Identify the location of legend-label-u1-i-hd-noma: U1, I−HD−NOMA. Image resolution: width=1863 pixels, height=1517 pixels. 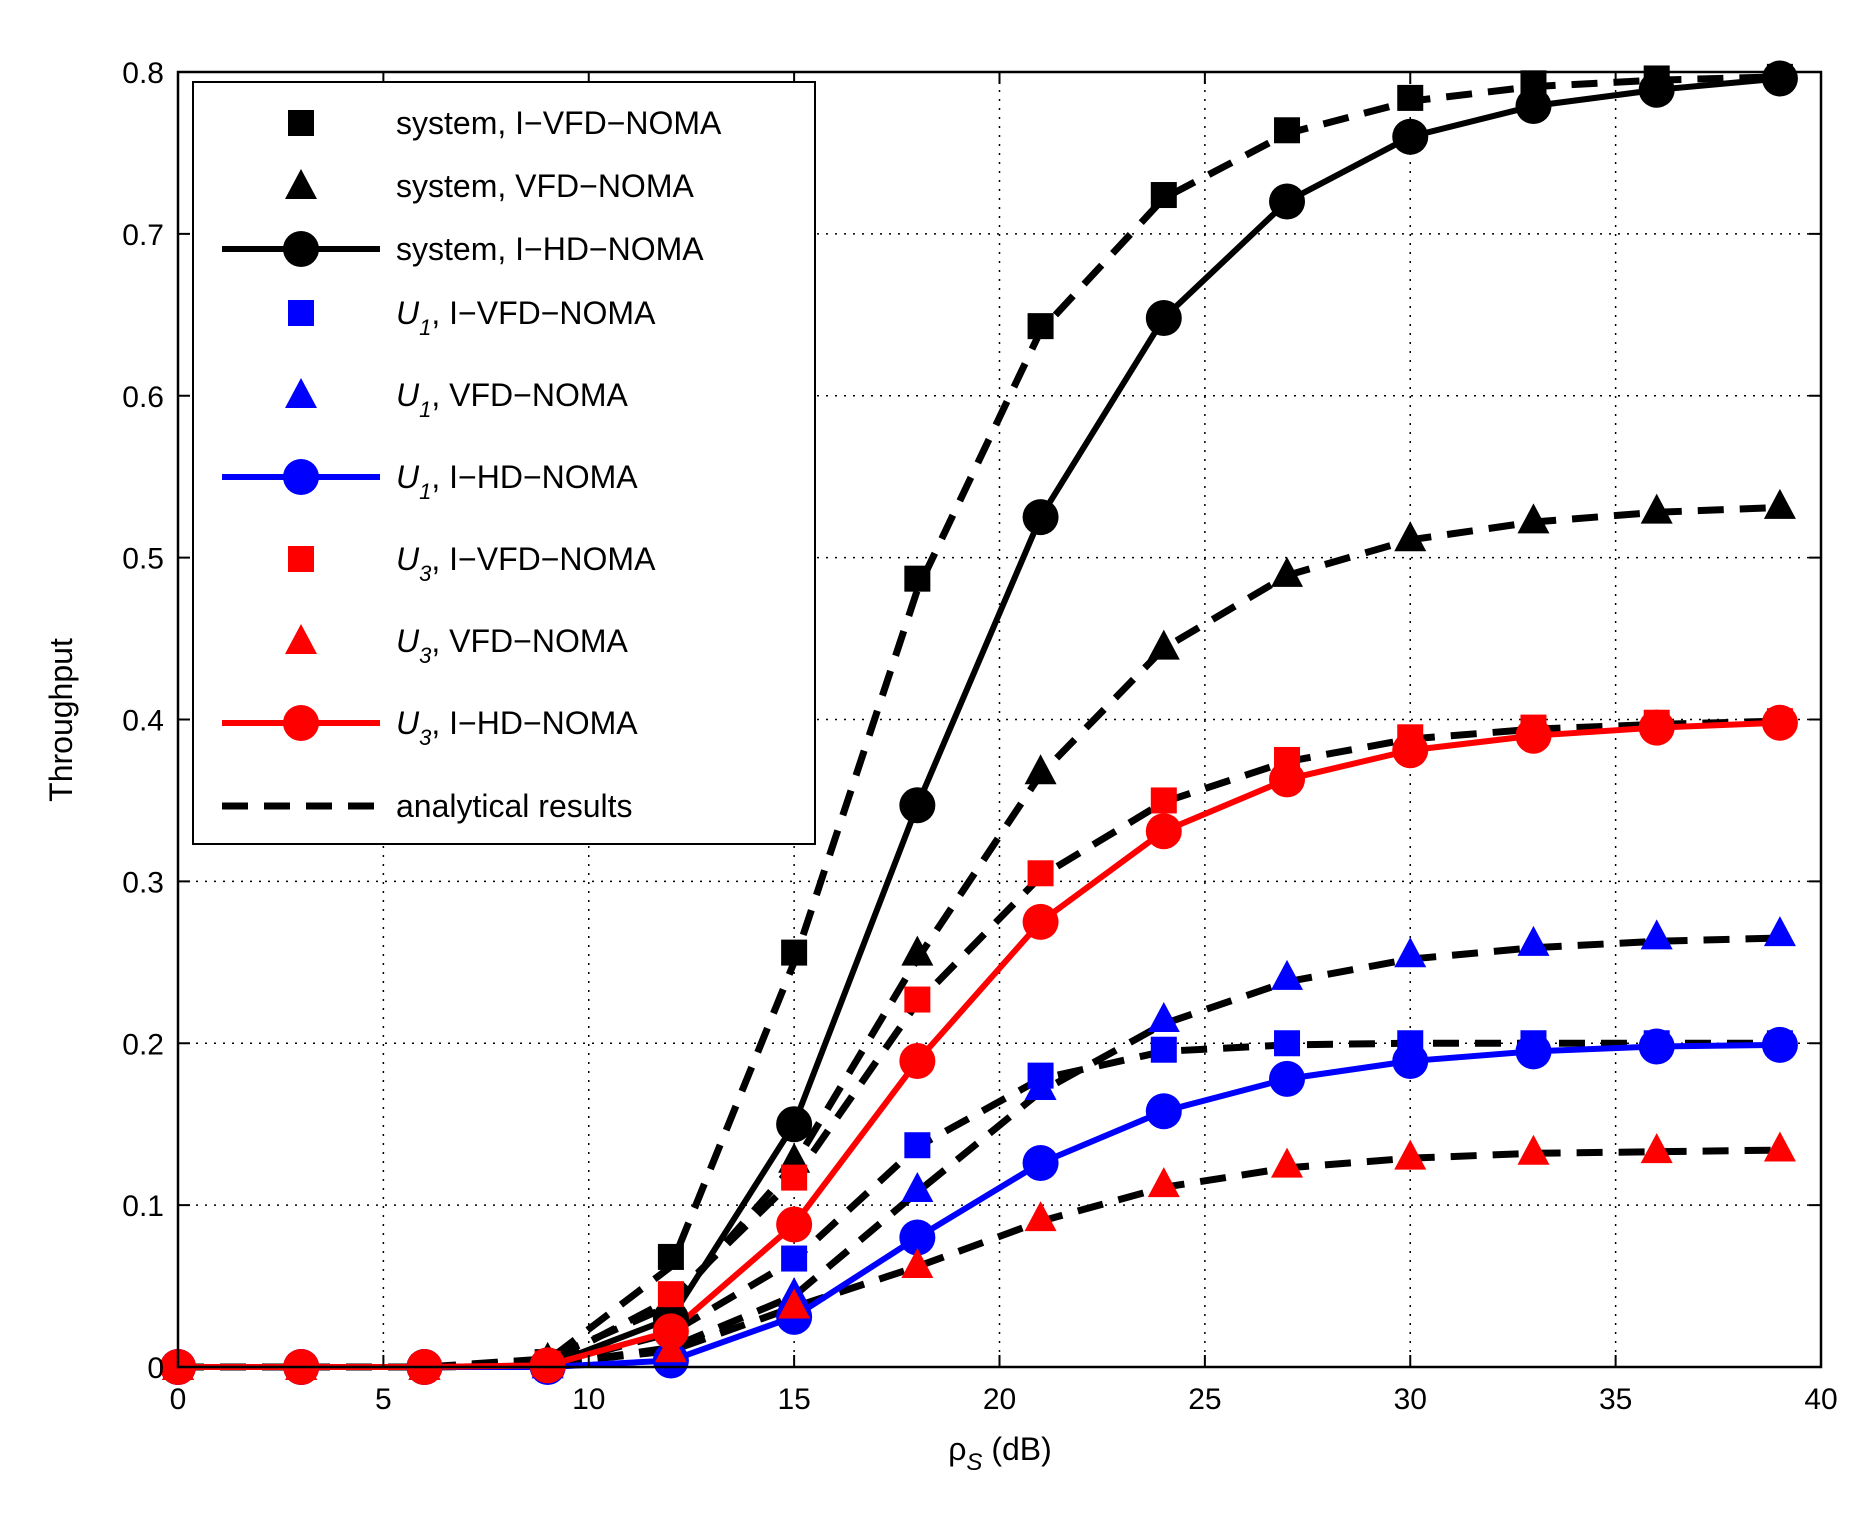
(517, 481).